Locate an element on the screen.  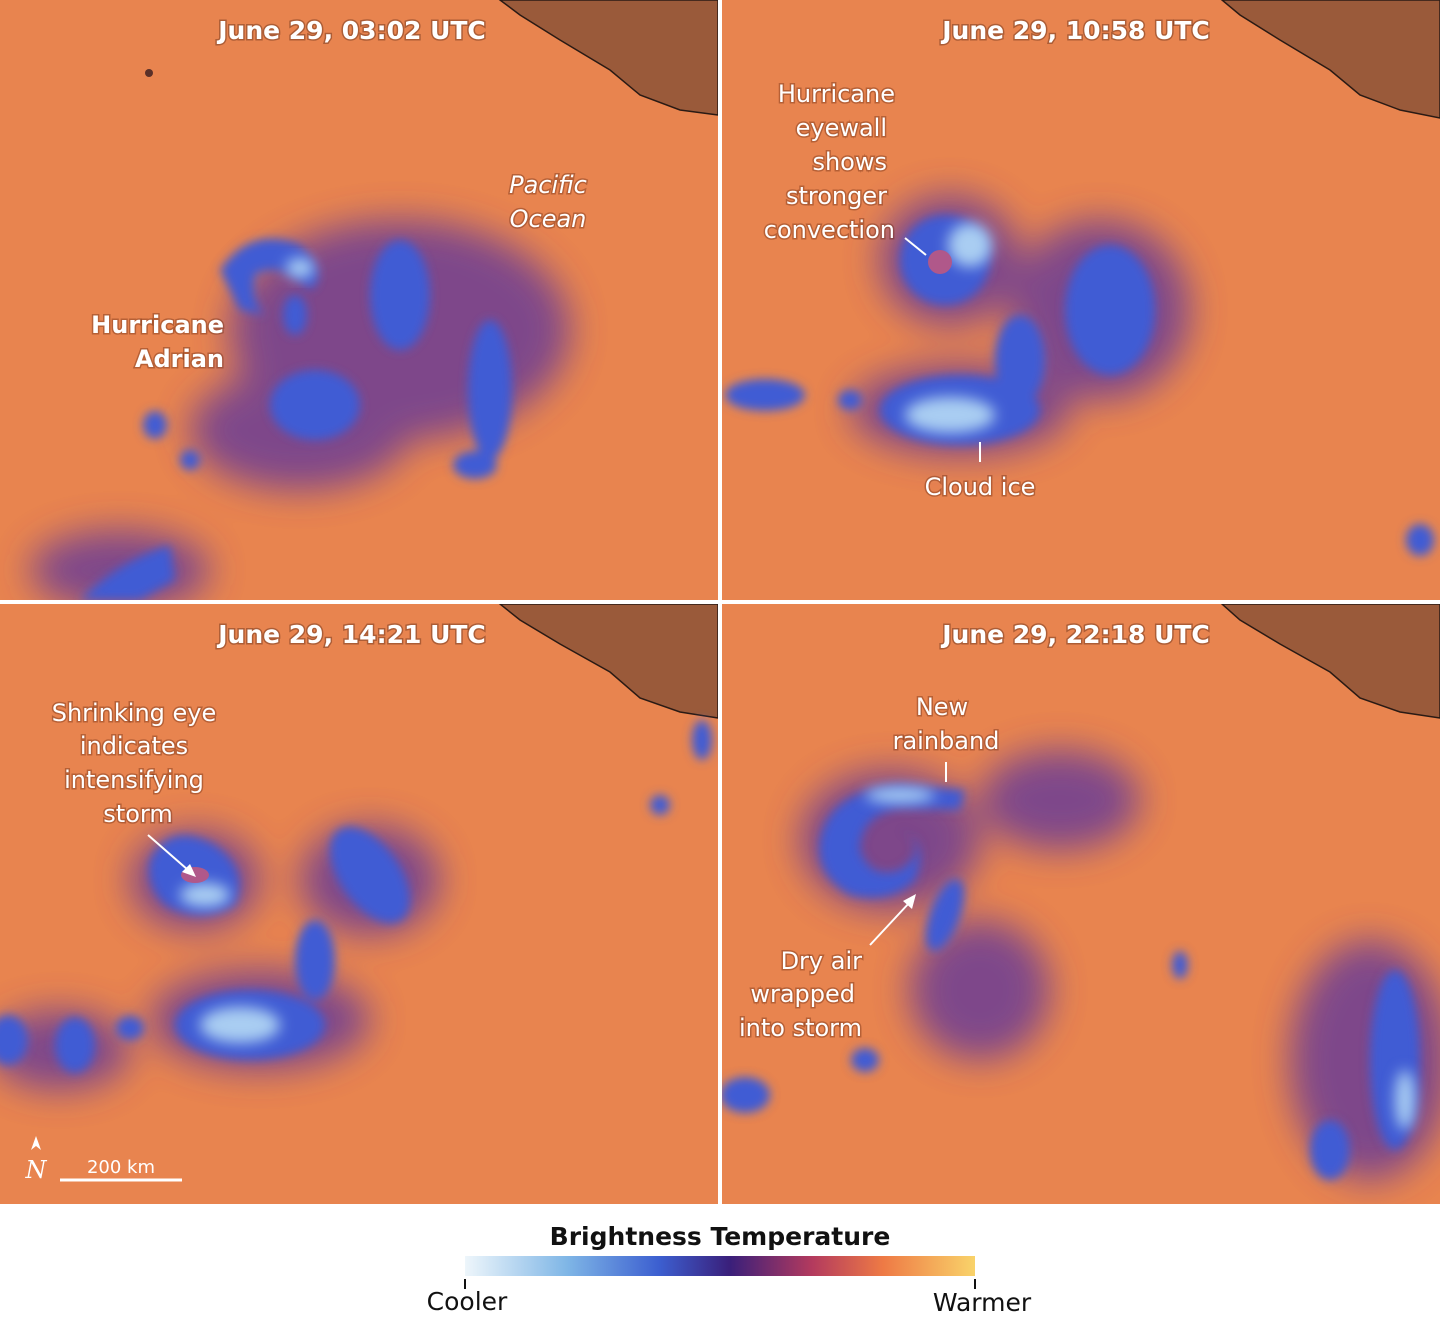
legend-high-label: Warmer is located at coordinates (982, 1302).